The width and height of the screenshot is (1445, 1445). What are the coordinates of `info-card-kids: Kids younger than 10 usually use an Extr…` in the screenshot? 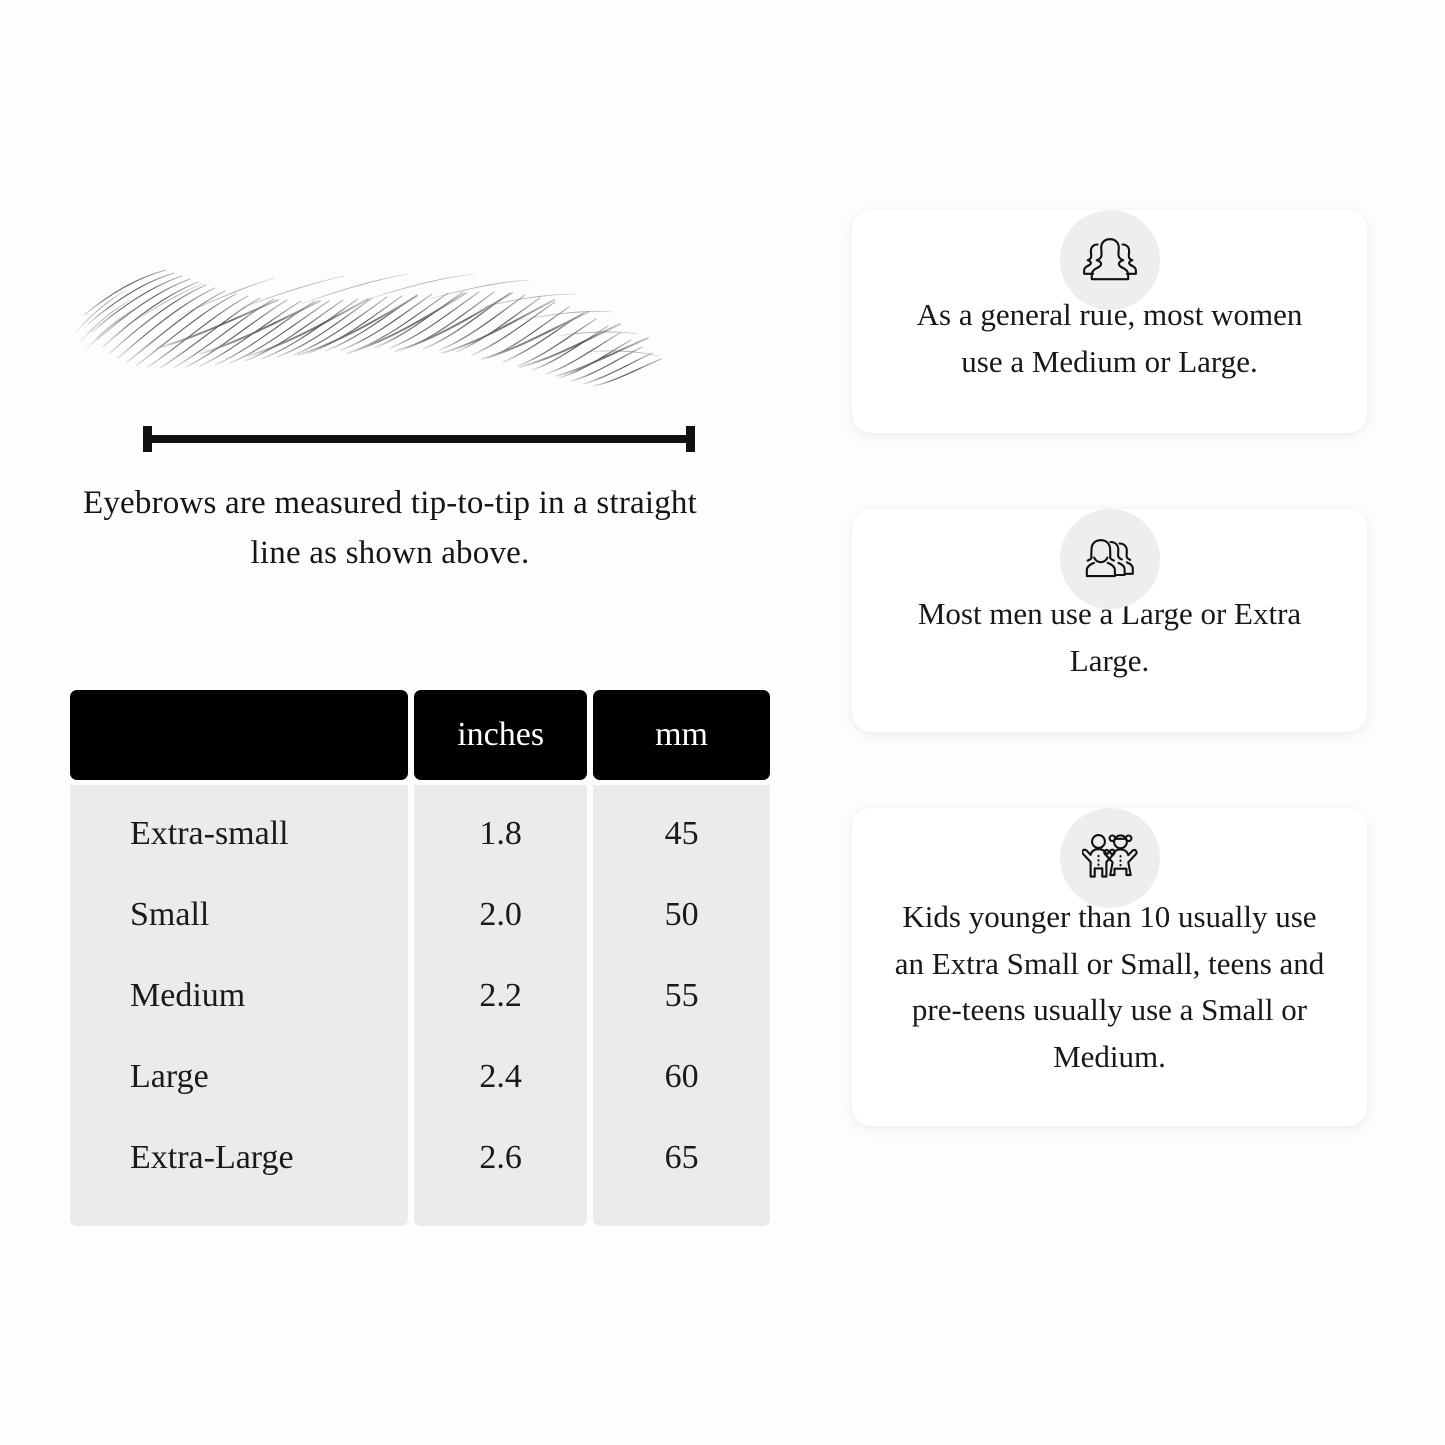 It's located at (1109, 967).